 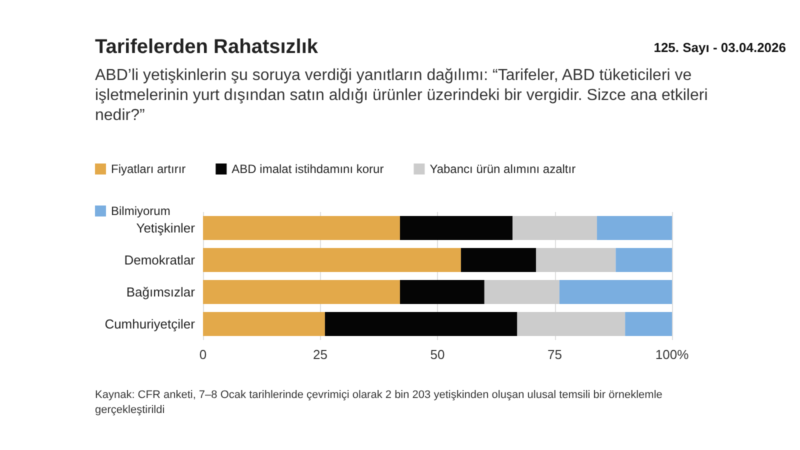 I want to click on y-tick-label: Bağımsızlar, so click(x=161, y=292).